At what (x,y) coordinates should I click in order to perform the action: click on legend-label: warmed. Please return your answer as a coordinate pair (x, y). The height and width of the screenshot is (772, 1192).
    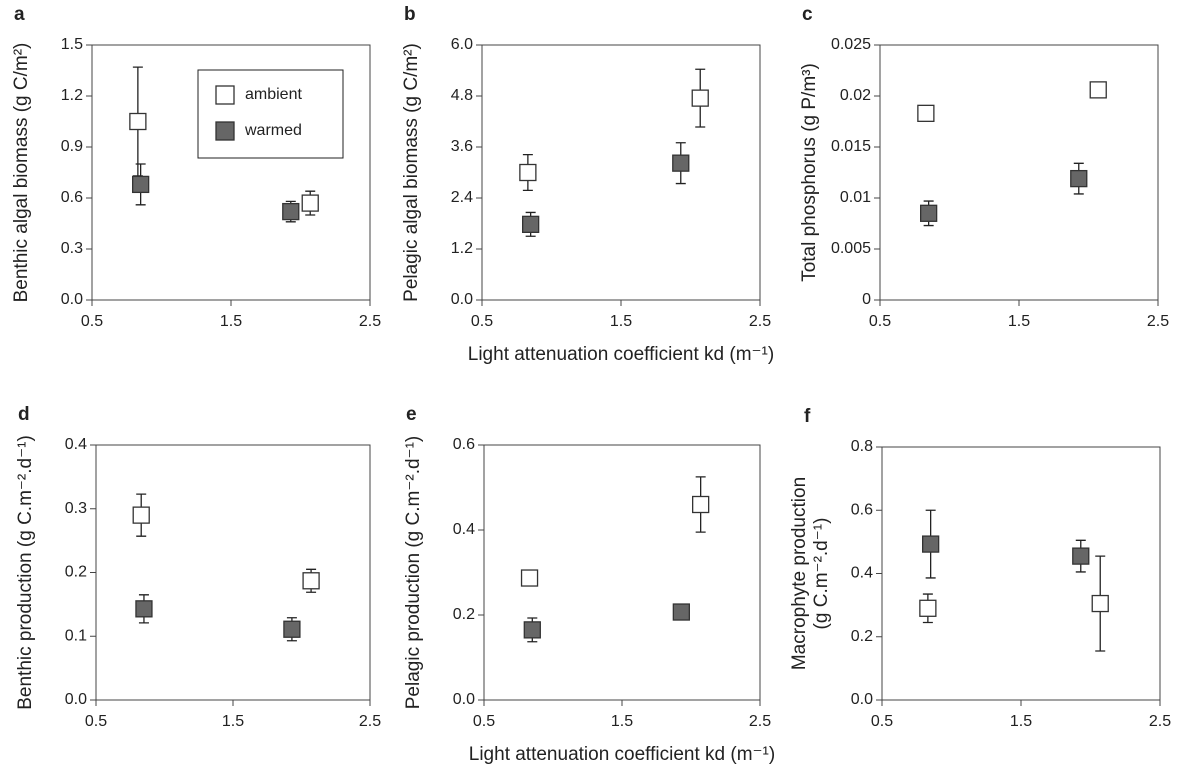
    Looking at the image, I should click on (273, 130).